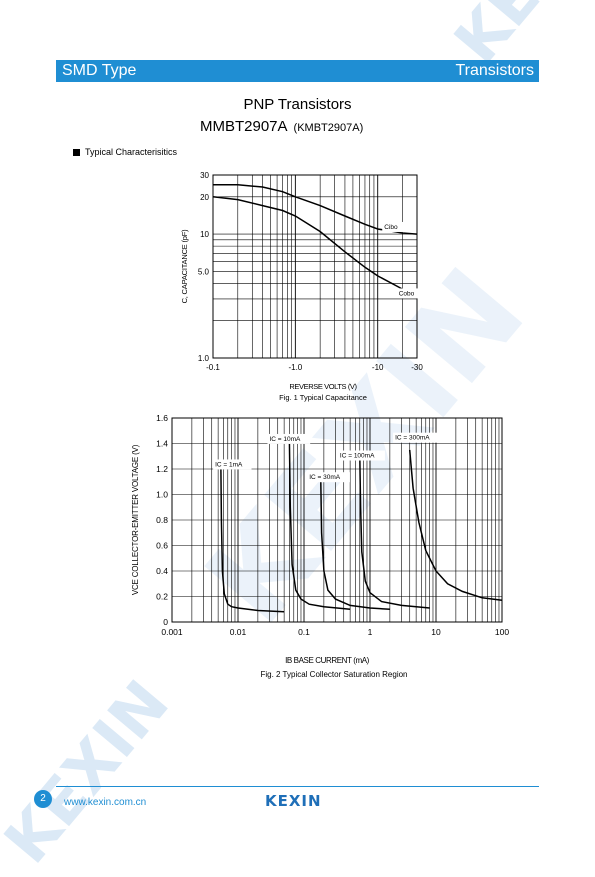 The width and height of the screenshot is (595, 877). I want to click on x-tick-label: 0.001, so click(172, 632).